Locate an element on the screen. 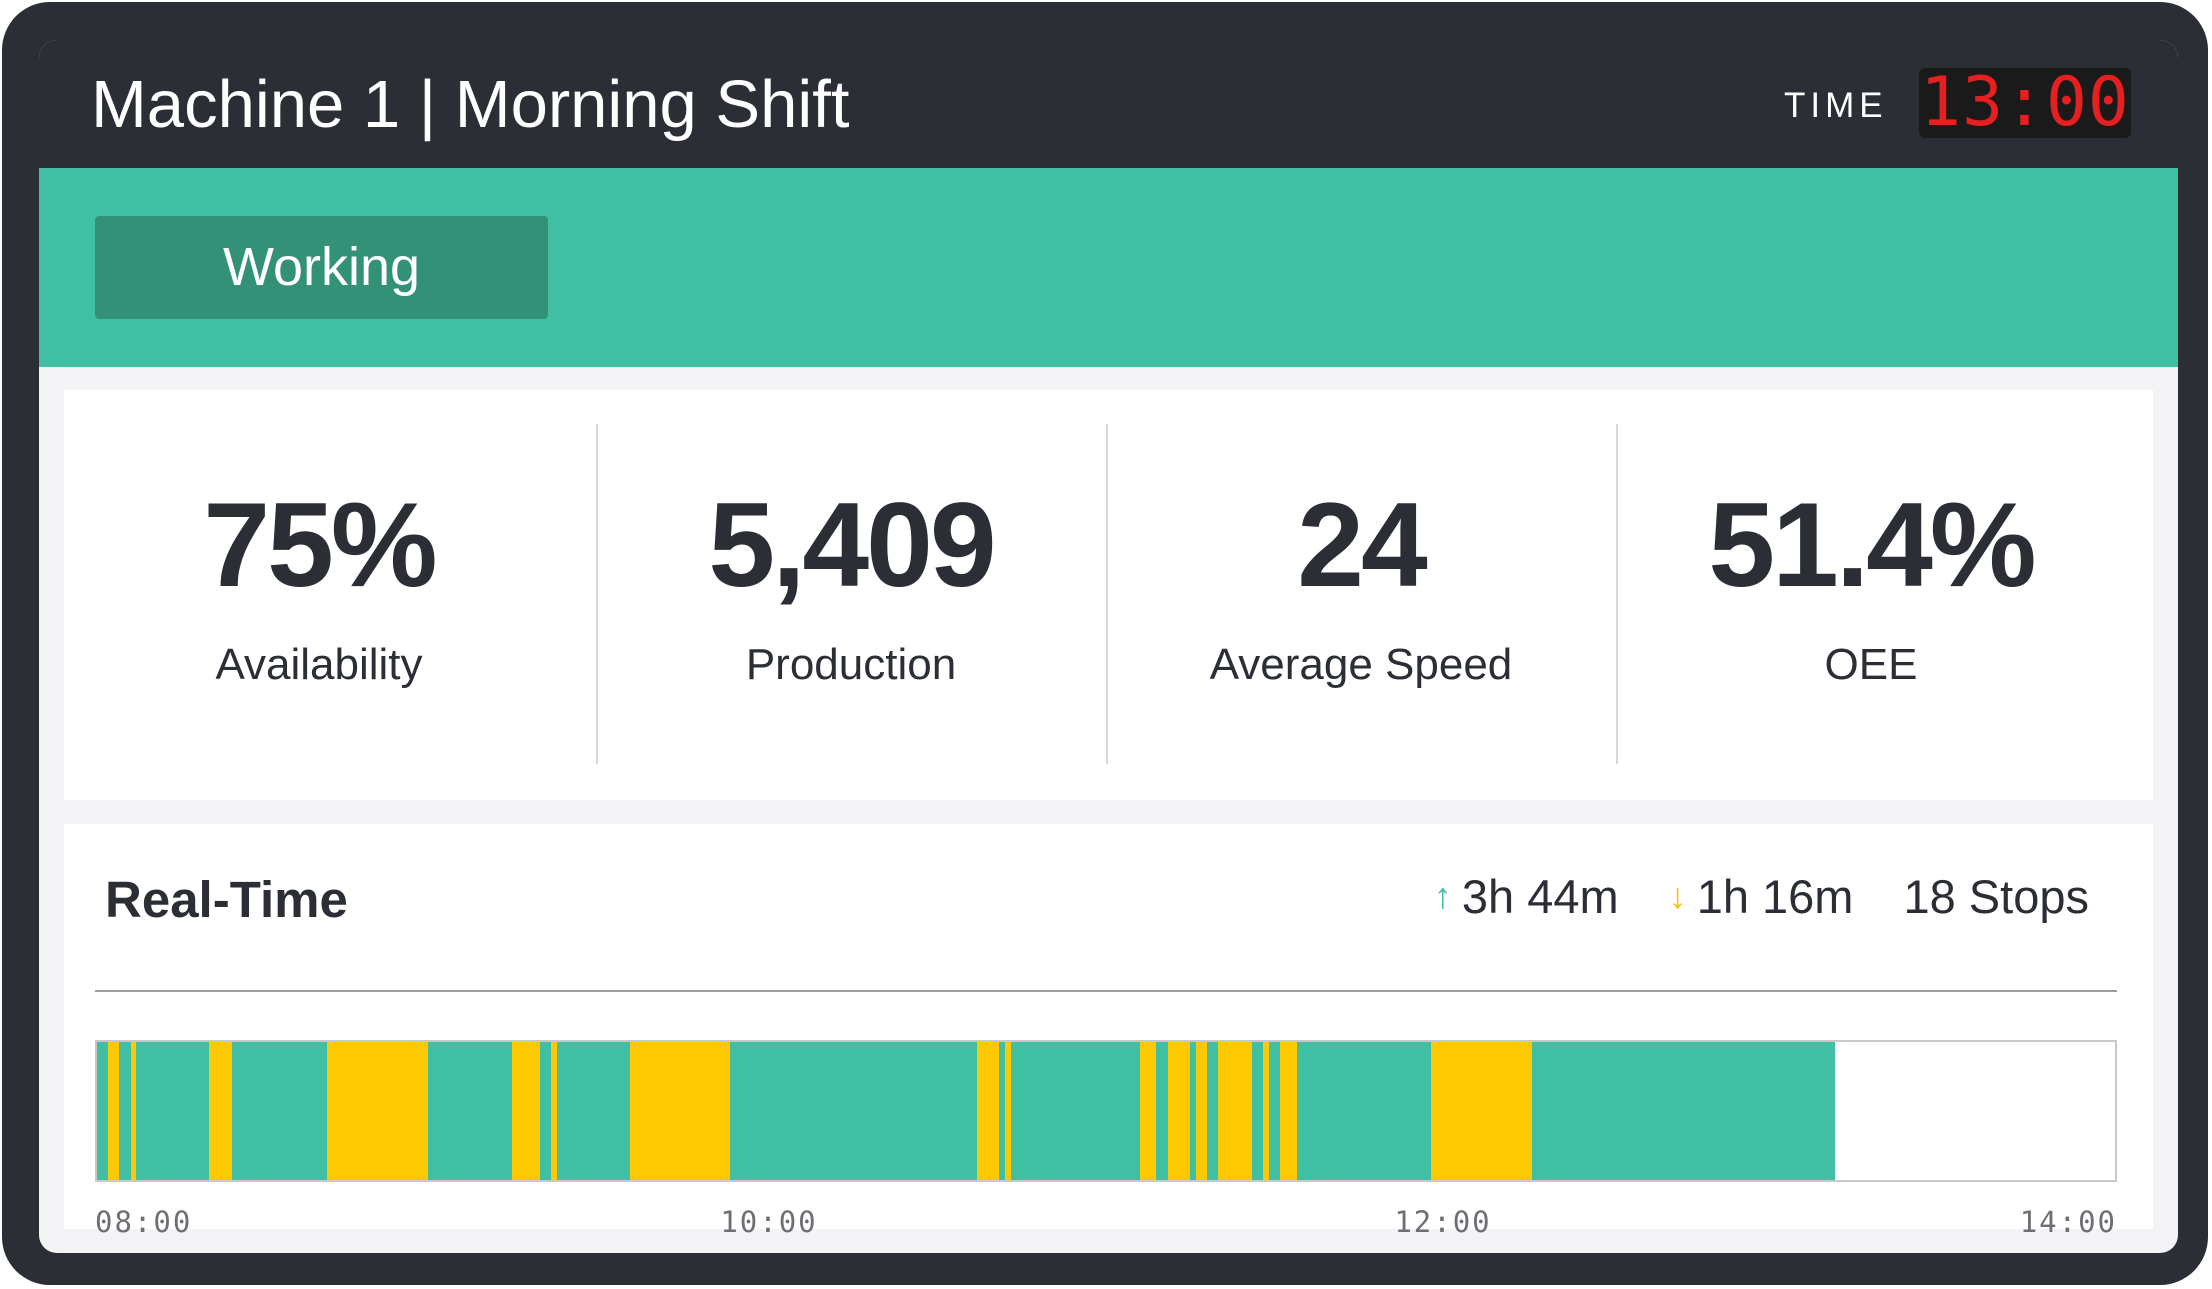 The image size is (2212, 1289). downtime-stat: ↓ 1h 16m is located at coordinates (1761, 896).